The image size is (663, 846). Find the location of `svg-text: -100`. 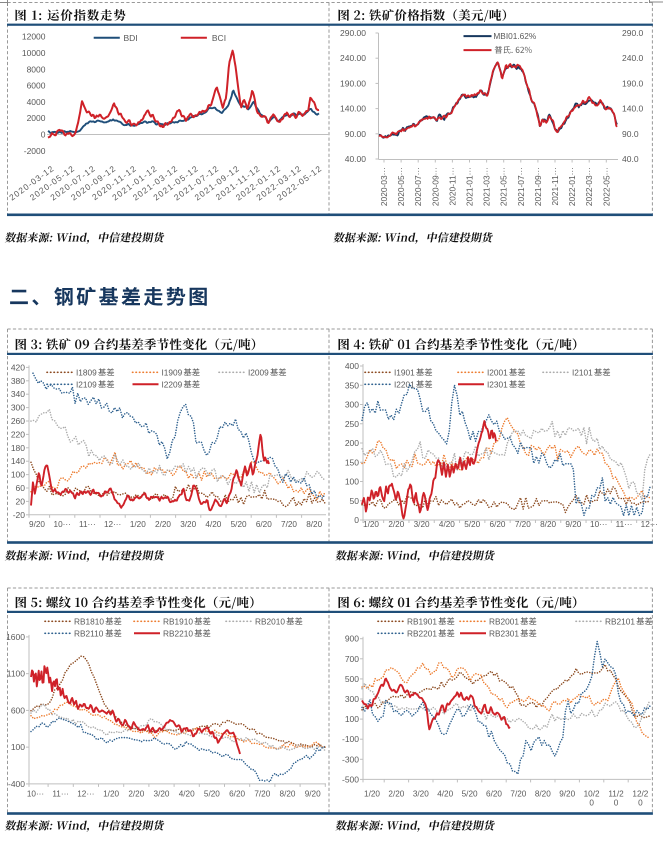

svg-text: -100 is located at coordinates (350, 739).